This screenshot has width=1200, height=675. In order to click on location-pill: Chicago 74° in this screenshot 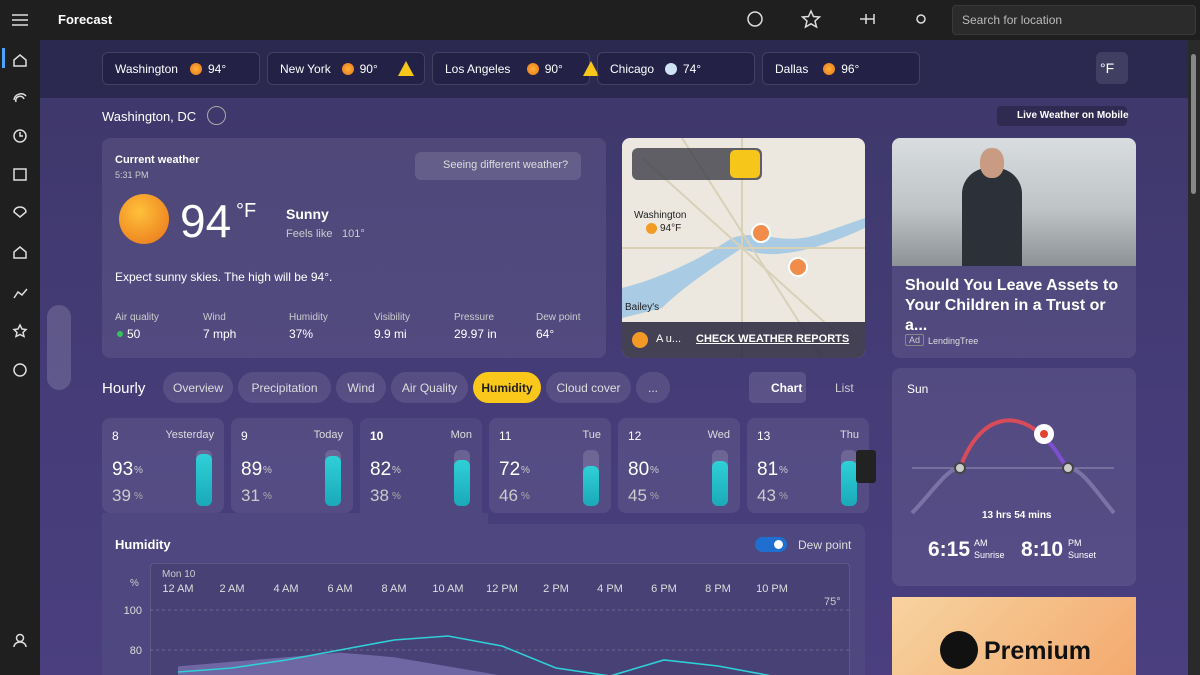, I will do `click(676, 68)`.